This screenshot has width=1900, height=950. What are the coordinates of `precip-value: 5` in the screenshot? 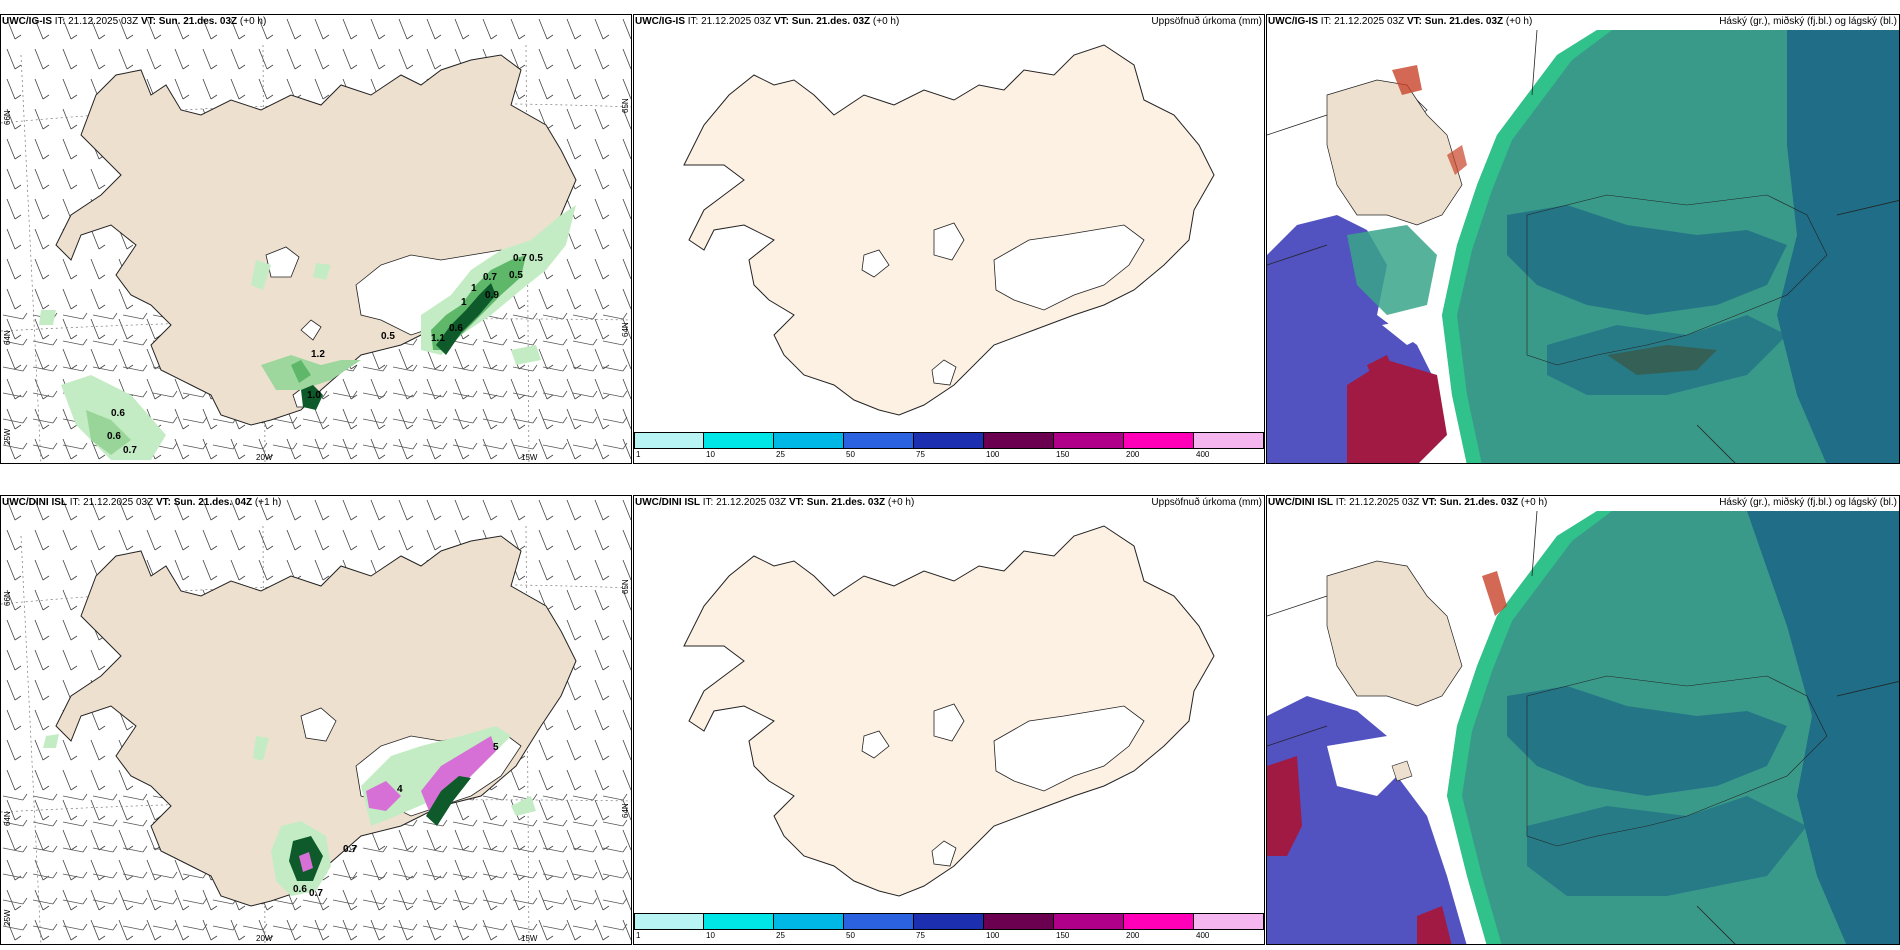 It's located at (496, 747).